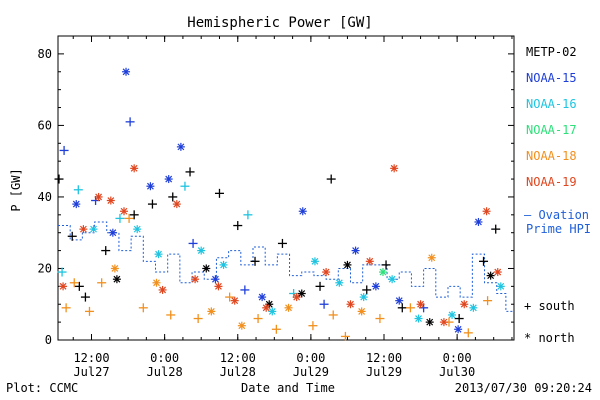  I want to click on y-axis-label: P [GW], so click(16, 189).